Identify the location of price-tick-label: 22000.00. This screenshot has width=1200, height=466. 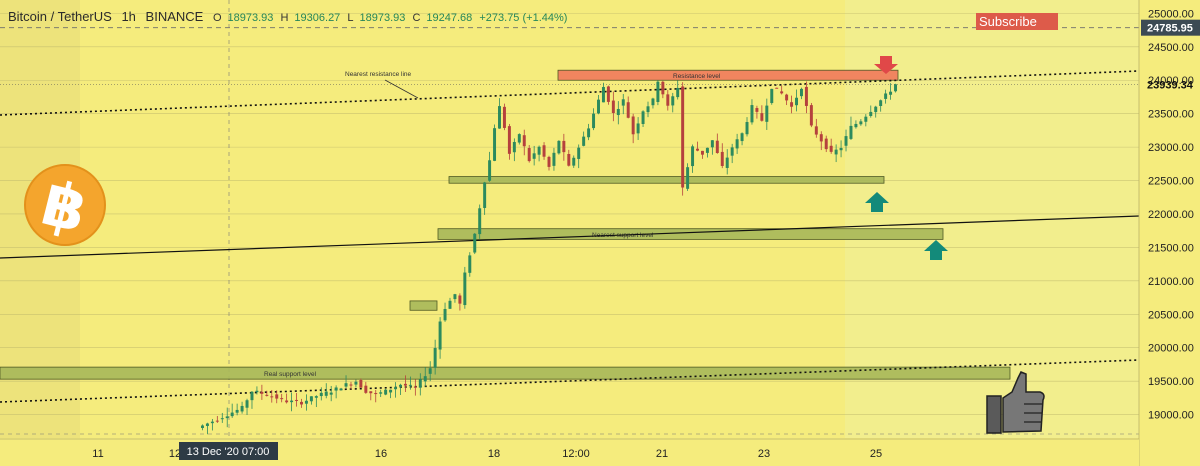
(1171, 215).